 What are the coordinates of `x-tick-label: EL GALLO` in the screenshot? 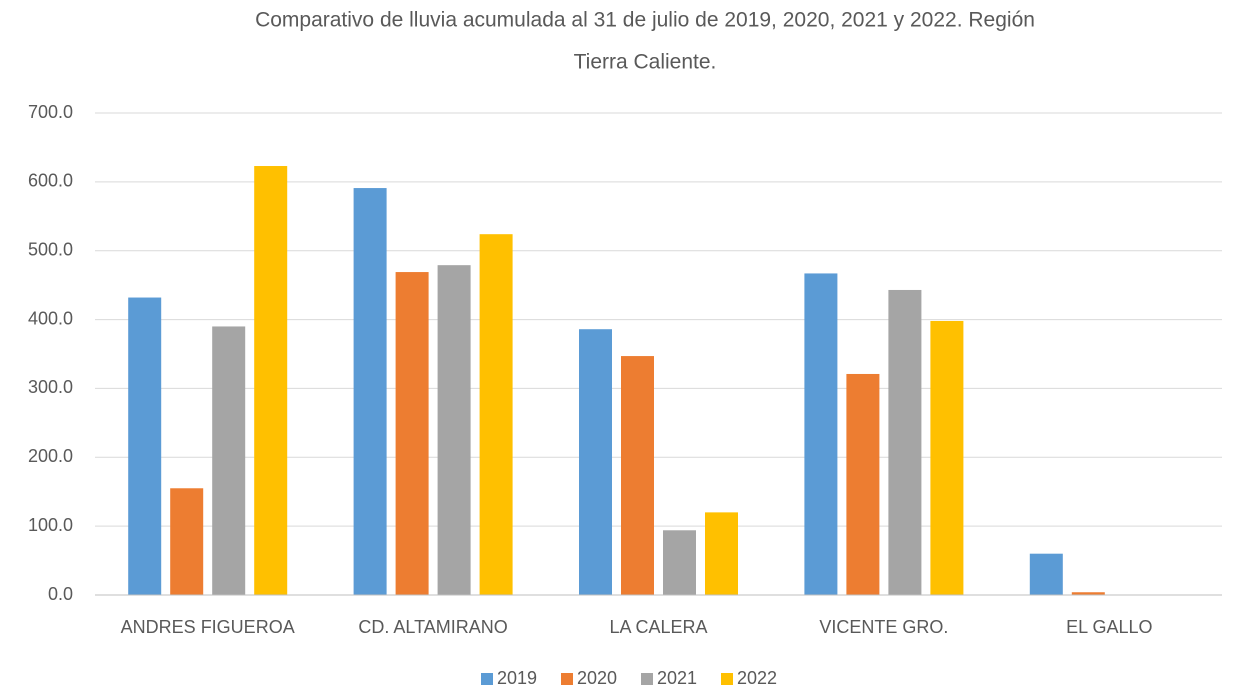 It's located at (1109, 627).